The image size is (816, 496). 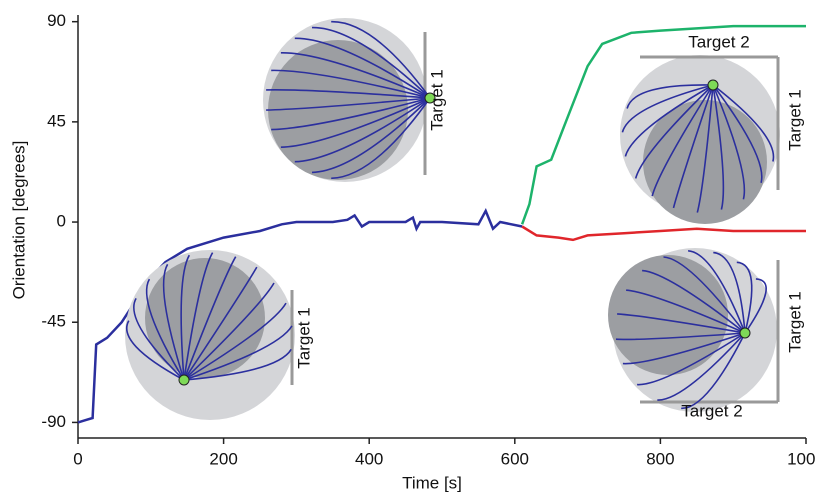 I want to click on x-tick-label: 600, so click(x=515, y=458).